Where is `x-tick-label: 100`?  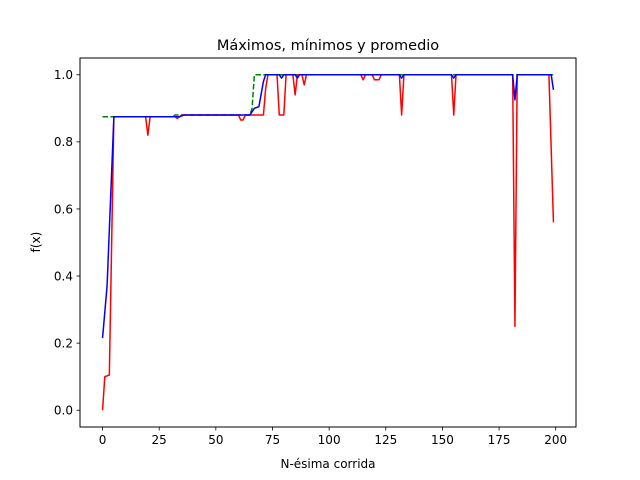
x-tick-label: 100 is located at coordinates (329, 440).